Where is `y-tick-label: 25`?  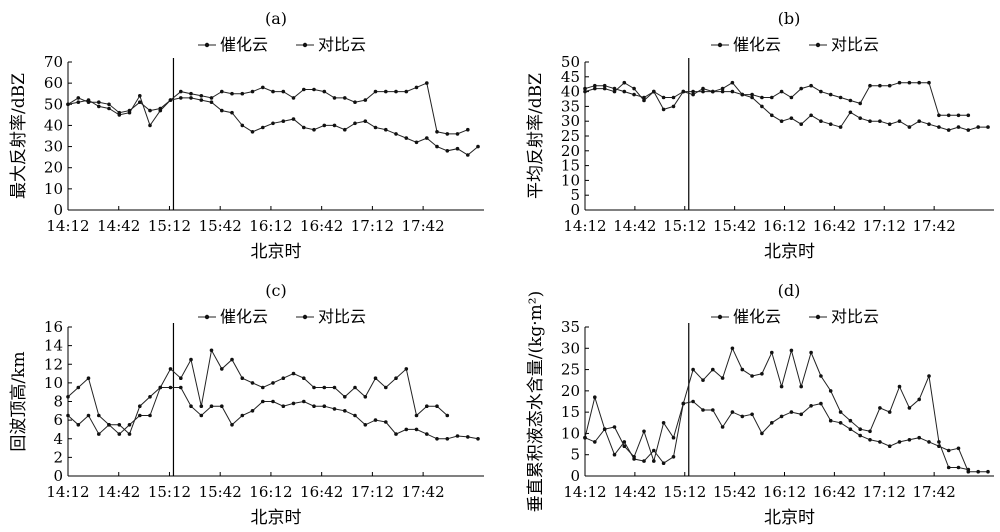
y-tick-label: 25 is located at coordinates (570, 370).